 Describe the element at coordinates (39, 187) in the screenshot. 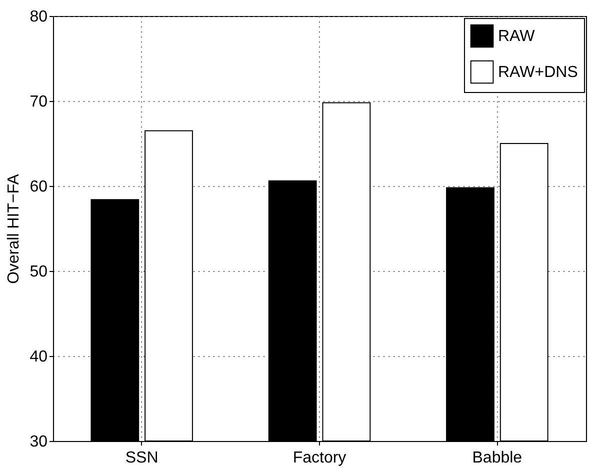

I see `y-tick-label: 60` at that location.